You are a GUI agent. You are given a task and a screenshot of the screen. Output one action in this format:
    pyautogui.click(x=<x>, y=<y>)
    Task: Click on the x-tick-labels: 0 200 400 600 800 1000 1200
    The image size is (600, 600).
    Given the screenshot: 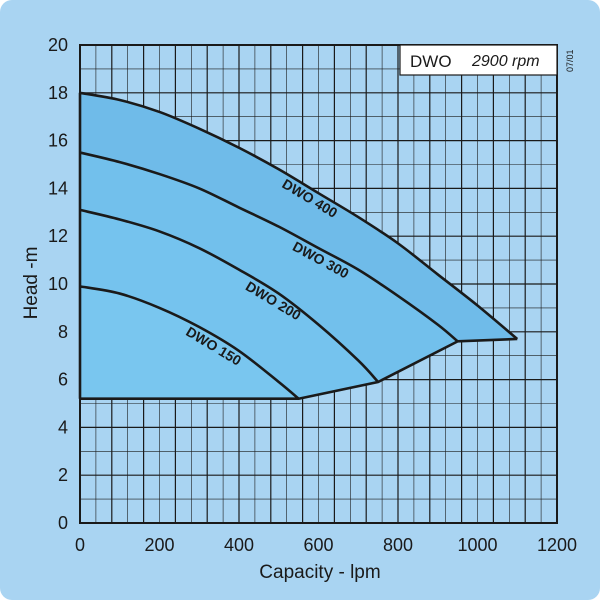 What is the action you would take?
    pyautogui.click(x=326, y=545)
    